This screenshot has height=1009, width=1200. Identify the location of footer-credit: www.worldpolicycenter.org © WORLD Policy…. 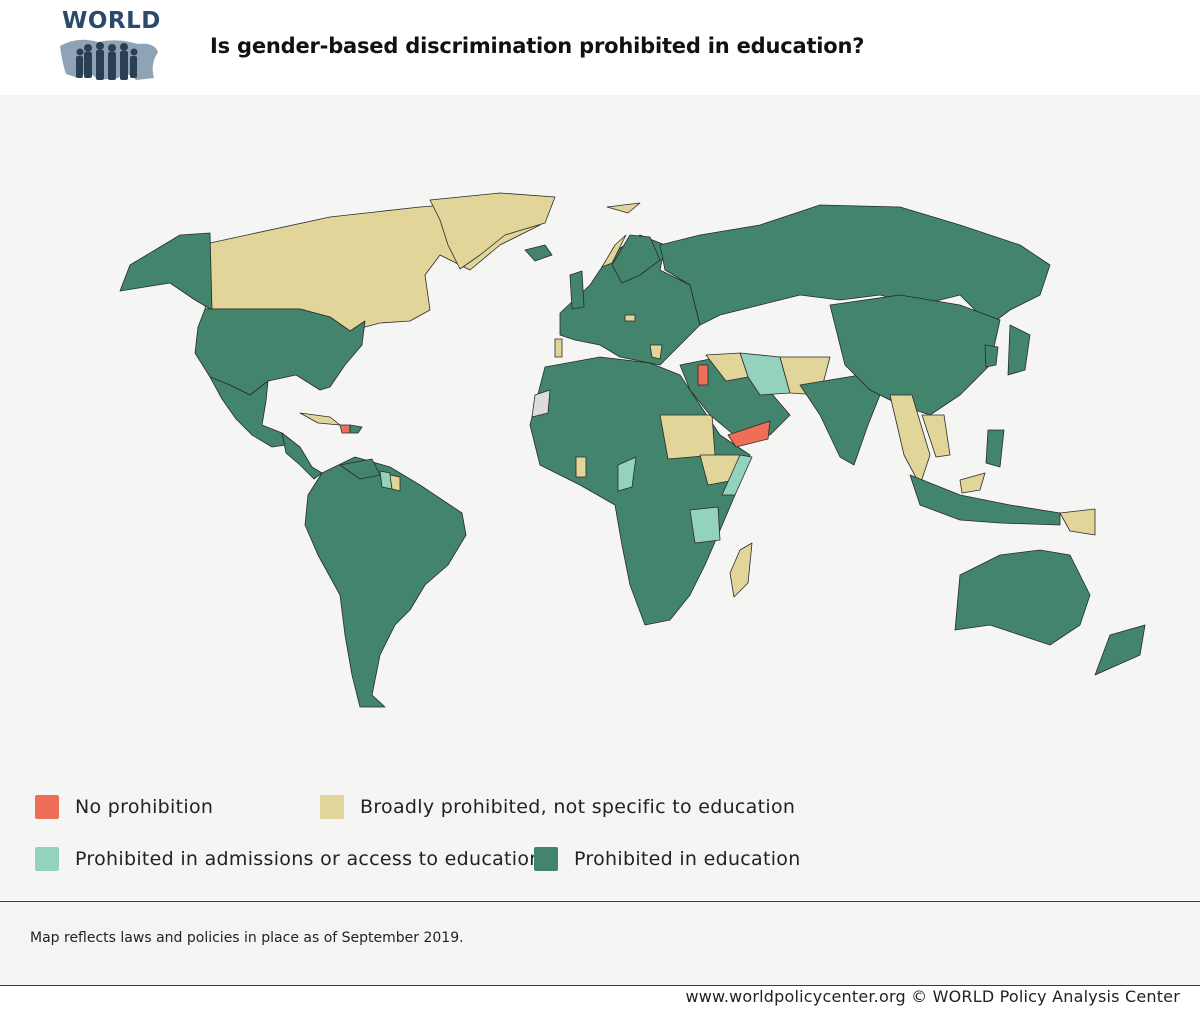
(932, 996).